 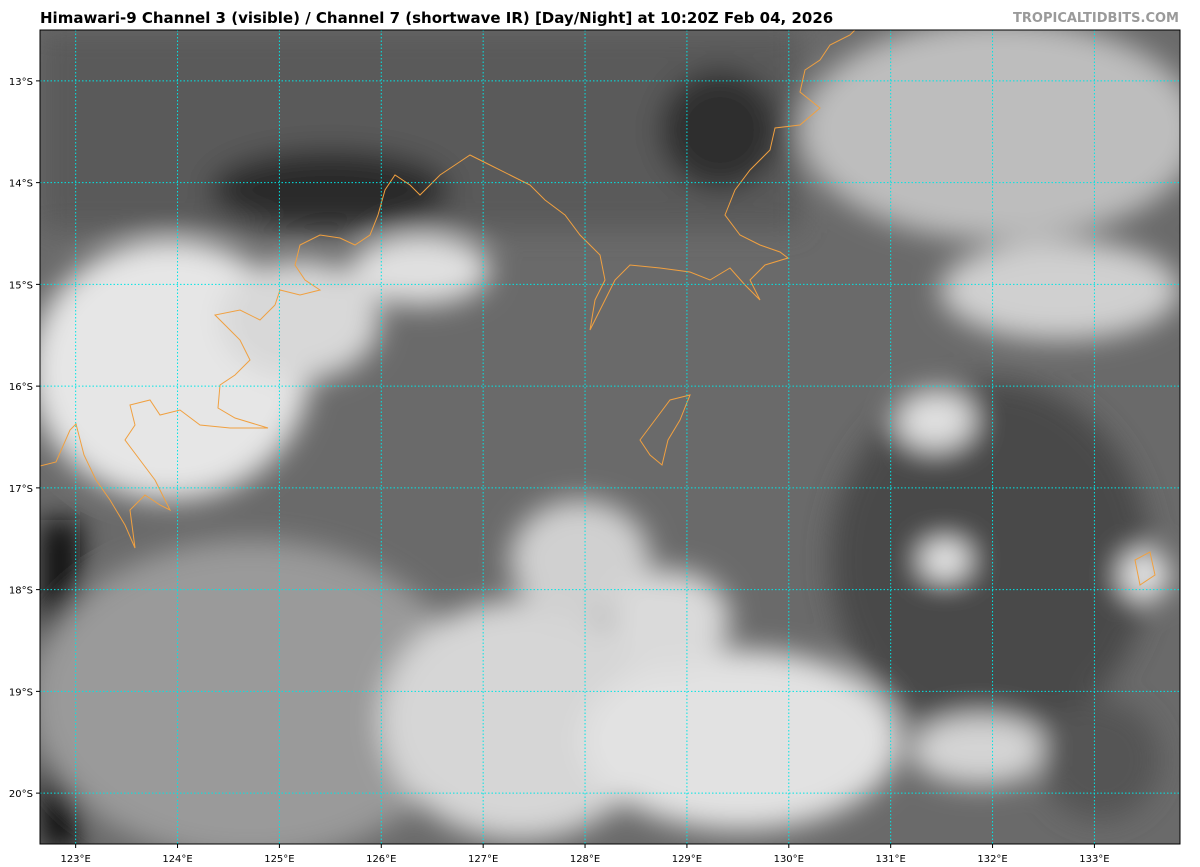 What do you see at coordinates (1094, 859) in the screenshot?
I see `lon-tick-label: 133°E` at bounding box center [1094, 859].